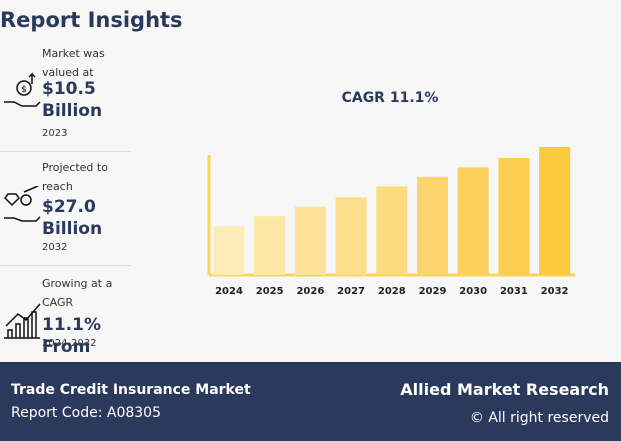 Image resolution: width=621 pixels, height=441 pixels. I want to click on insight-value: $27.0 Billion, so click(72, 218).